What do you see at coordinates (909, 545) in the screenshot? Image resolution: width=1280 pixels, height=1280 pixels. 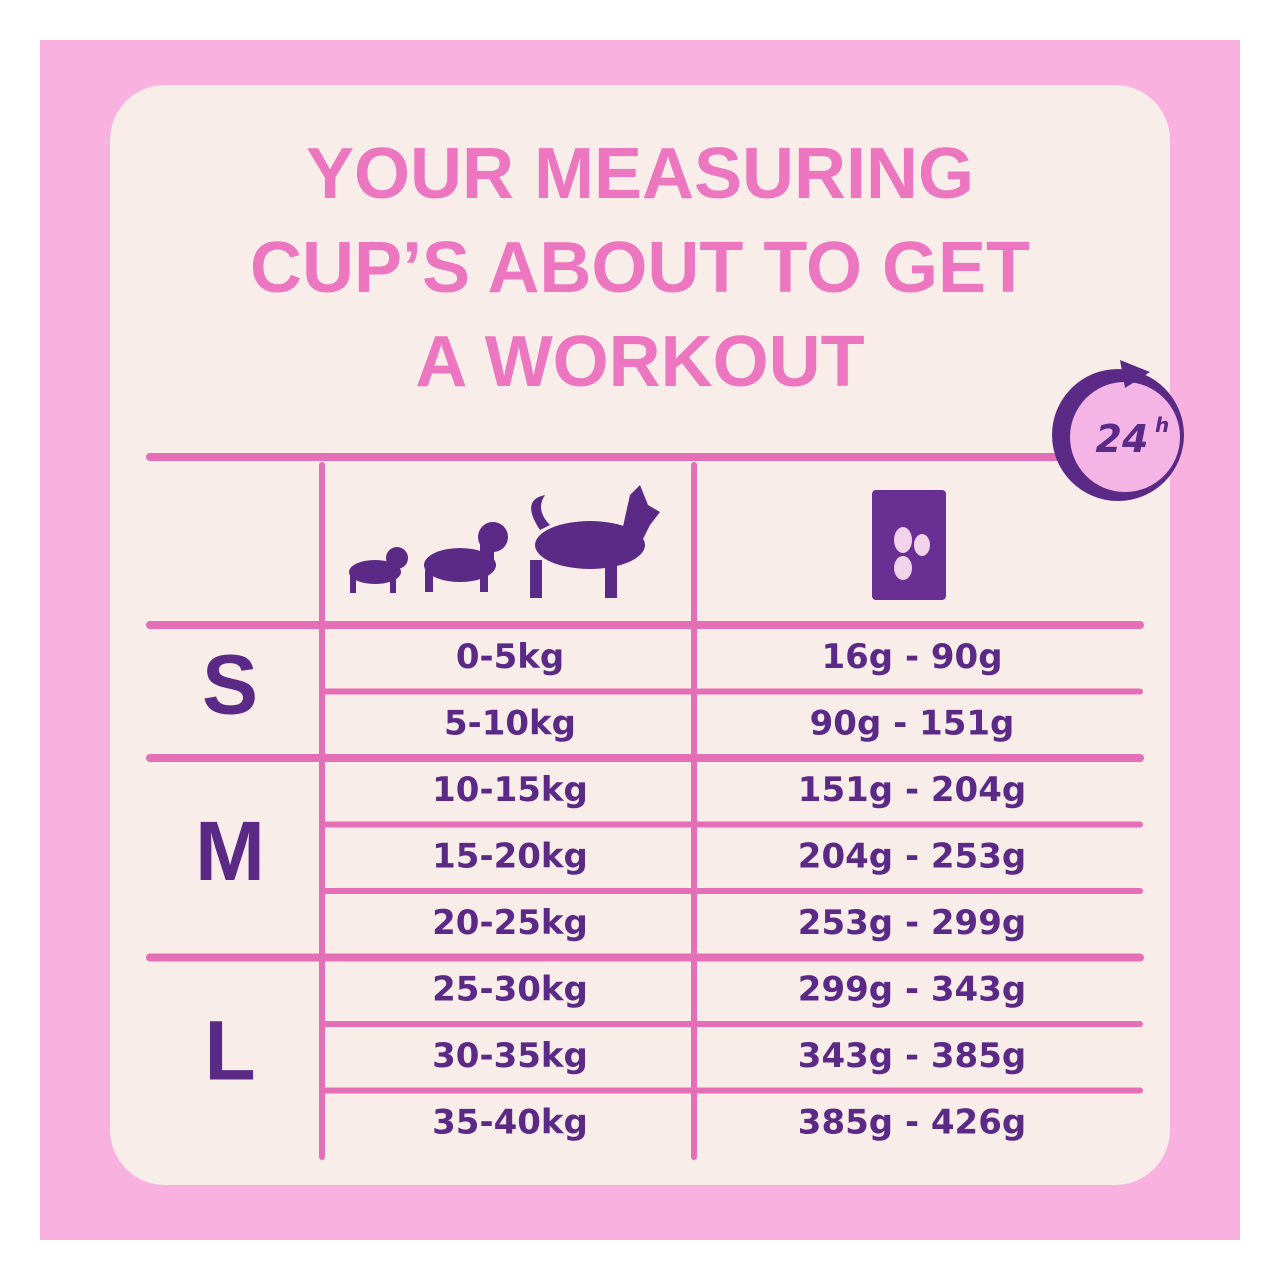 I see `food-bag-icon` at bounding box center [909, 545].